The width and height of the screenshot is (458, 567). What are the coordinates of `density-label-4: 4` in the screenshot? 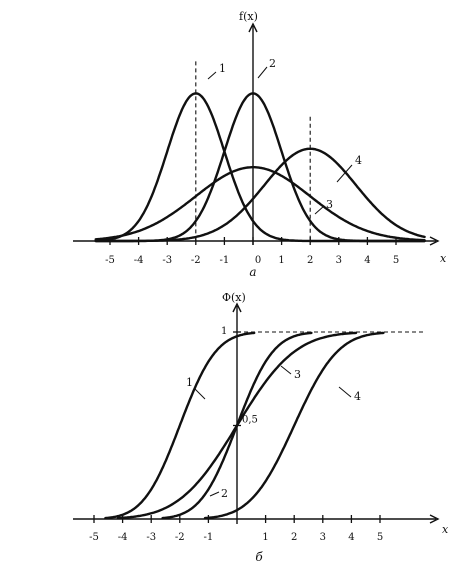 It's located at (358, 160).